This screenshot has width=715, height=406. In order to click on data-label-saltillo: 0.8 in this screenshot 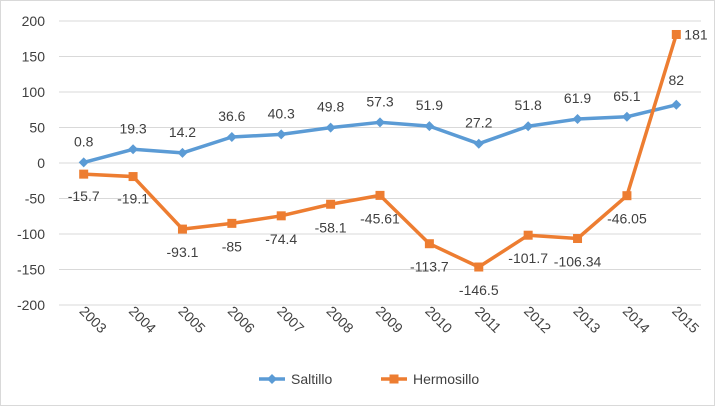, I will do `click(84, 141)`.